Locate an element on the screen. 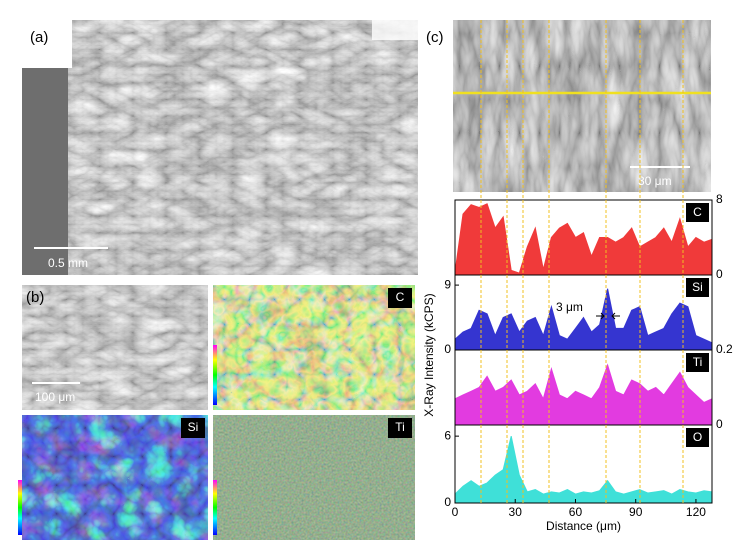 The height and width of the screenshot is (548, 739). y-axis-label: X-Ray Intensity (kCPS) is located at coordinates (429, 354).